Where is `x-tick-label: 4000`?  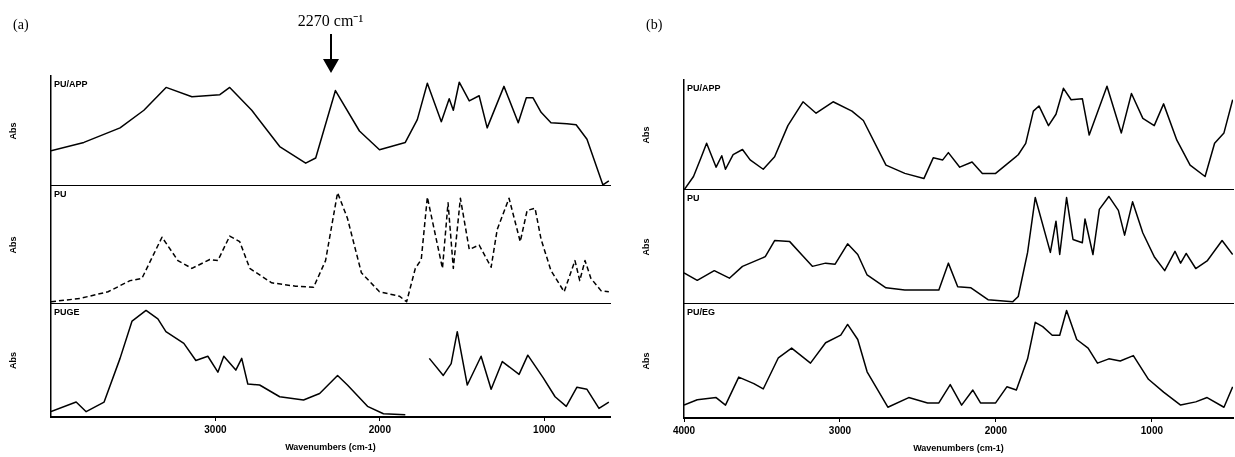 x-tick-label: 4000 is located at coordinates (684, 430).